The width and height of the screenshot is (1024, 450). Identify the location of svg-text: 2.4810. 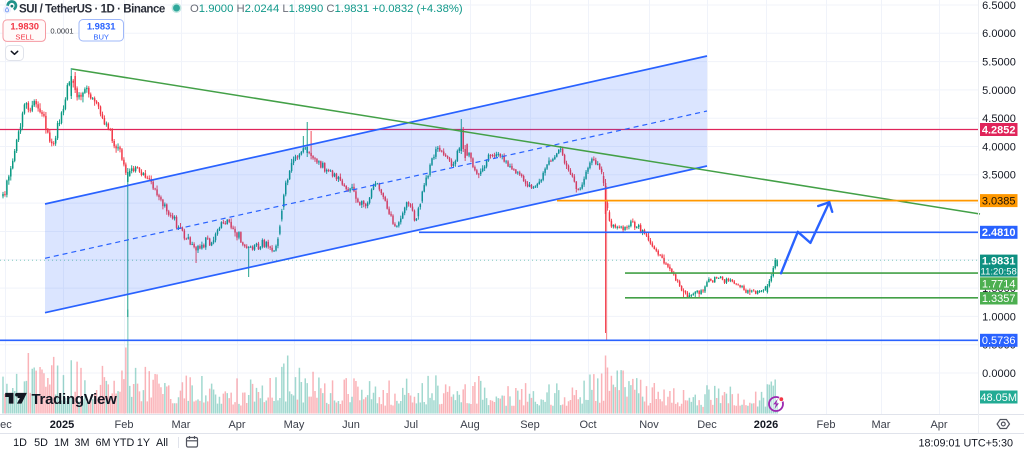
(999, 233).